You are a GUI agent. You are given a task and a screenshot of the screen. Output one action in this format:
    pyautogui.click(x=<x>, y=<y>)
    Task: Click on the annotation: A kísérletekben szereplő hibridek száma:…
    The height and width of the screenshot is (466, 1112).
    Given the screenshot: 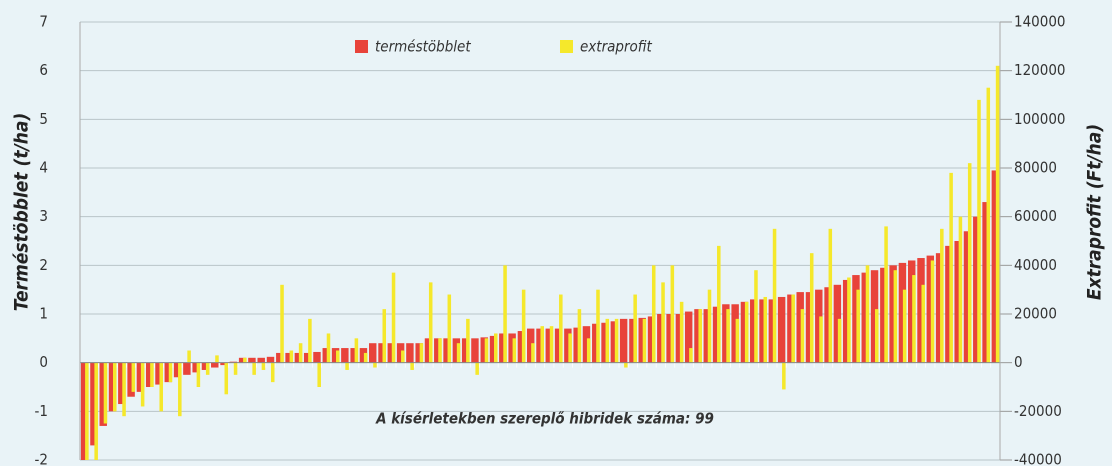 What is the action you would take?
    pyautogui.click(x=544, y=419)
    